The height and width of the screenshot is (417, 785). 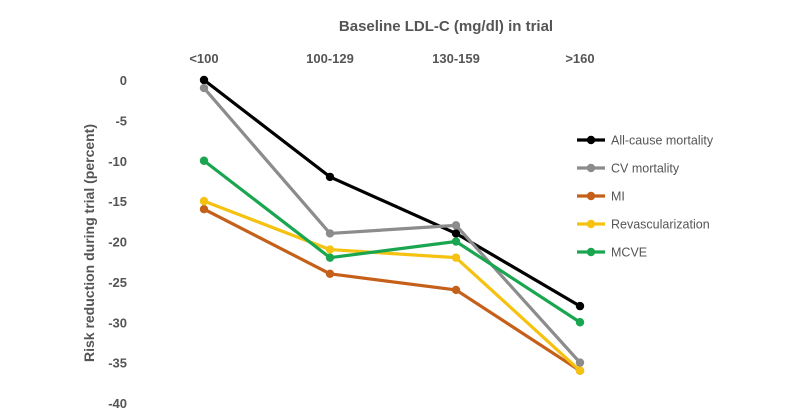 I want to click on legend-label: All-cause mortality, so click(x=662, y=141).